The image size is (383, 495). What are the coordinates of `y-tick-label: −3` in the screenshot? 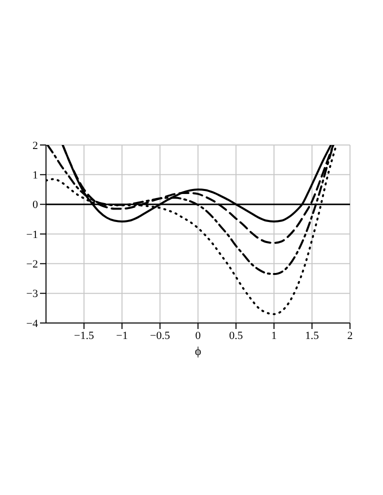 It's located at (32, 294).